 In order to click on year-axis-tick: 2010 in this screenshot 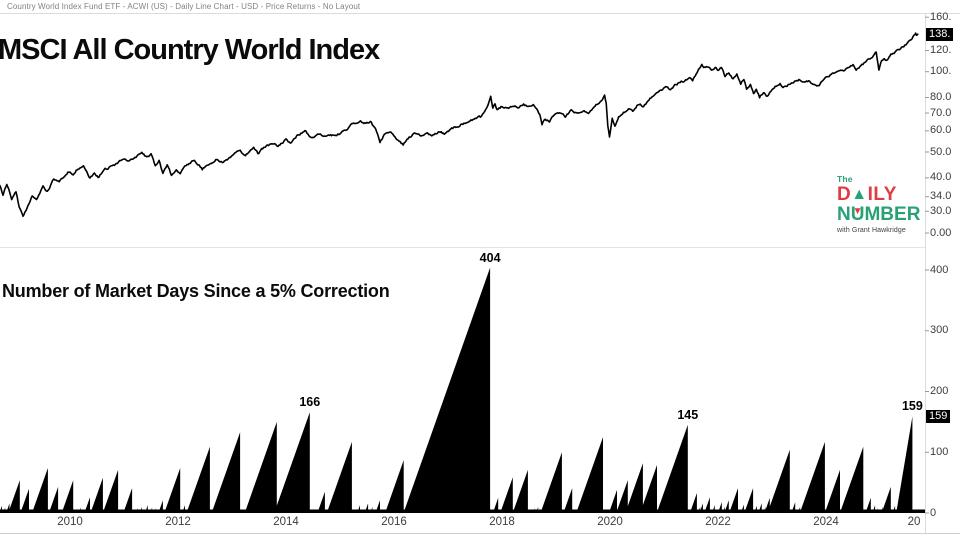, I will do `click(70, 522)`.